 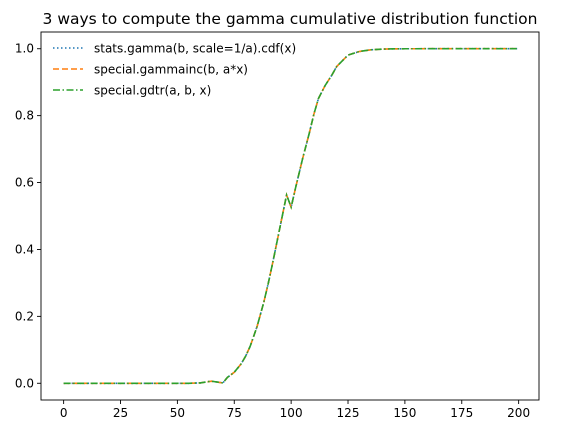 I want to click on x-tick-label: 25, so click(x=120, y=413).